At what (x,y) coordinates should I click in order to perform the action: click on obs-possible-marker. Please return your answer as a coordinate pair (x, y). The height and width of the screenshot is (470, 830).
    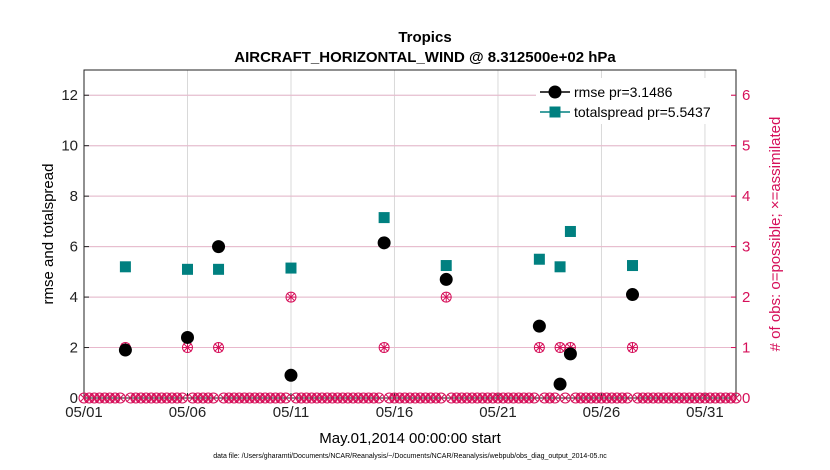
    Looking at the image, I should click on (736, 398).